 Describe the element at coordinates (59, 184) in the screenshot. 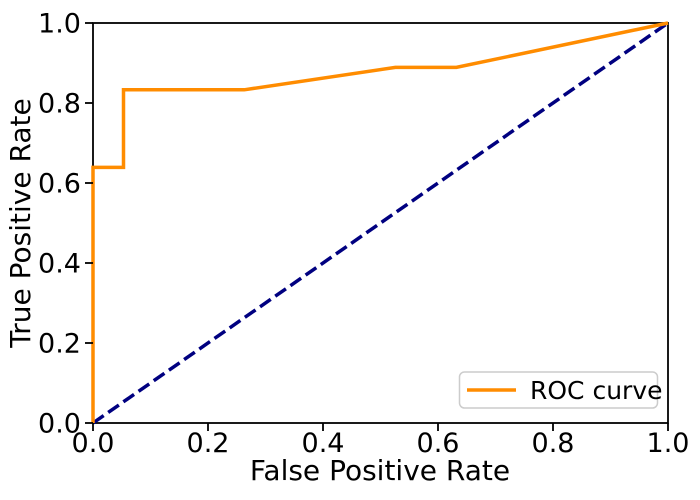

I see `y-tick-label: 0.6` at that location.